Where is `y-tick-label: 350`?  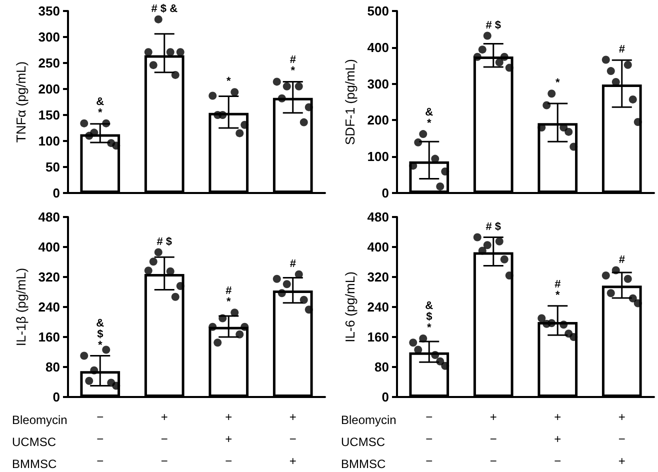 y-tick-label: 350 is located at coordinates (49, 11).